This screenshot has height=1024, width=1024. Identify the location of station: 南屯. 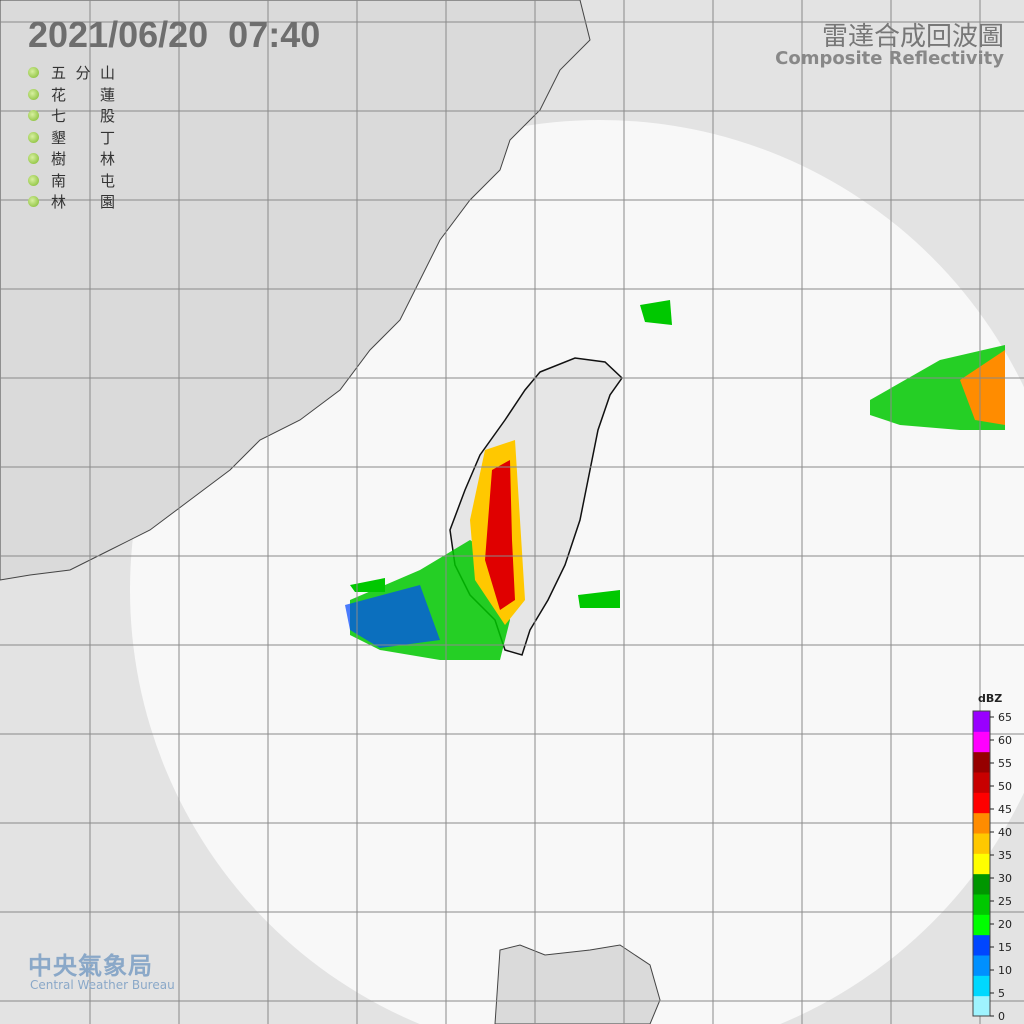
(71, 181).